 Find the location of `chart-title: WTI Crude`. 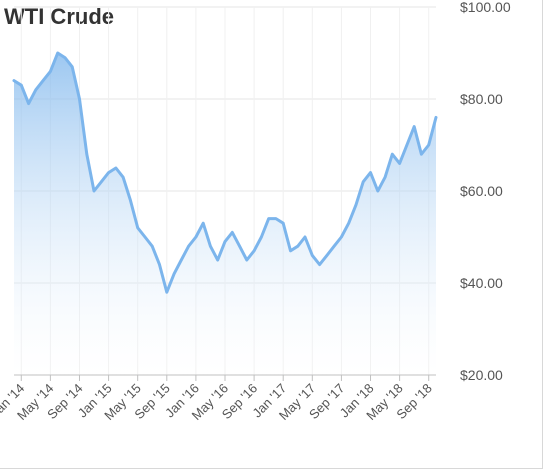

chart-title: WTI Crude is located at coordinates (59, 16).